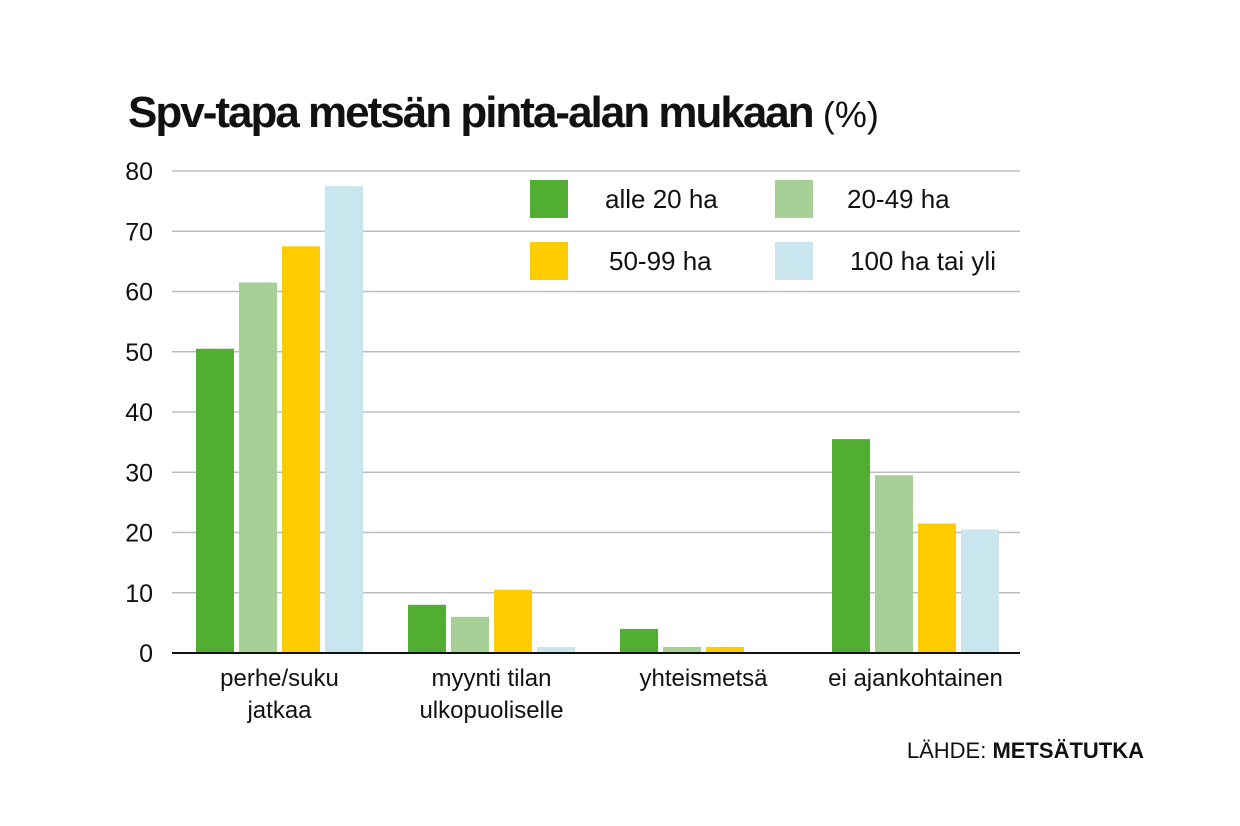 The image size is (1240, 826). I want to click on x-tick-label: yhteismetsä, so click(703, 678).